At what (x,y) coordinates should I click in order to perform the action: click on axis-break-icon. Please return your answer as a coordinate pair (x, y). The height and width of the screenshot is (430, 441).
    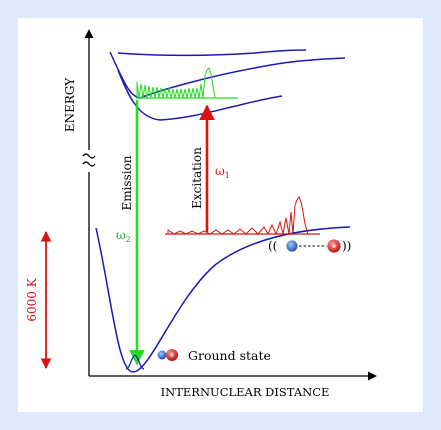
    Looking at the image, I should click on (89, 160).